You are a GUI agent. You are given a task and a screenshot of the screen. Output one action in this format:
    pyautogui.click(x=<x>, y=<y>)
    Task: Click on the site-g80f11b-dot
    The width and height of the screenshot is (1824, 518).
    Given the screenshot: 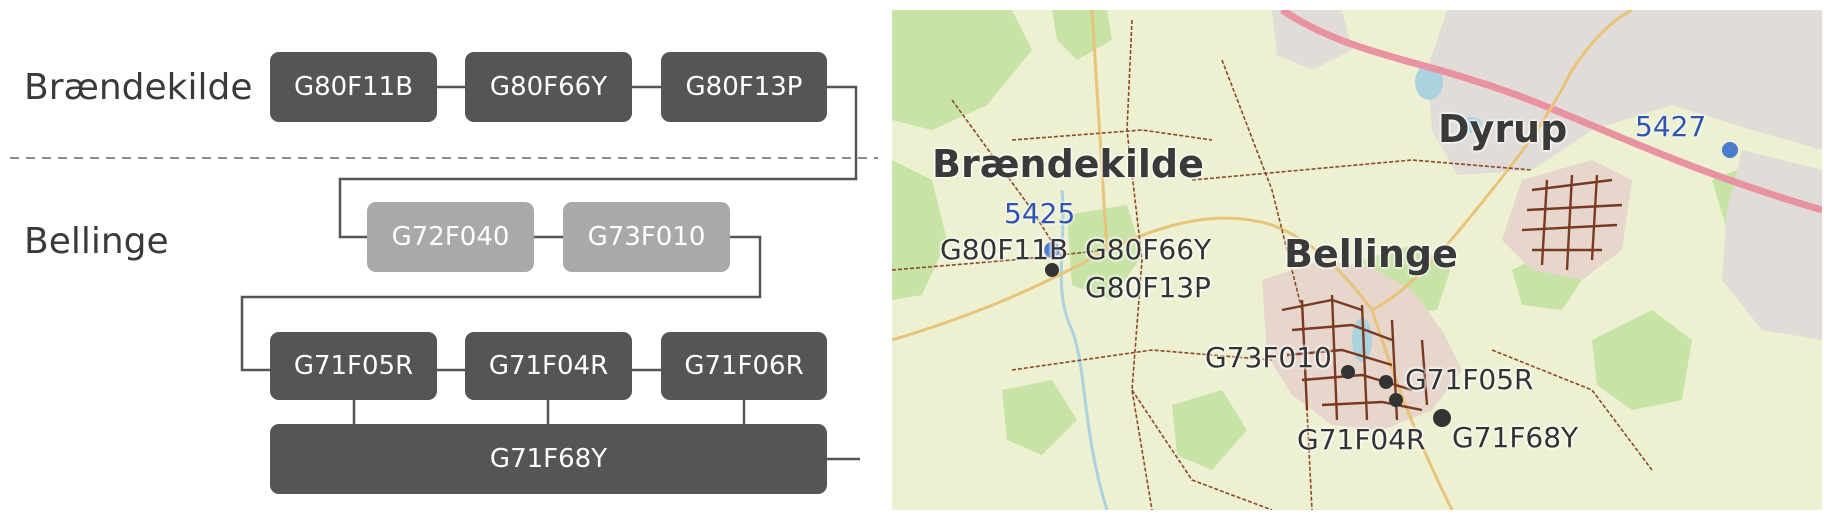 What is the action you would take?
    pyautogui.click(x=1052, y=270)
    